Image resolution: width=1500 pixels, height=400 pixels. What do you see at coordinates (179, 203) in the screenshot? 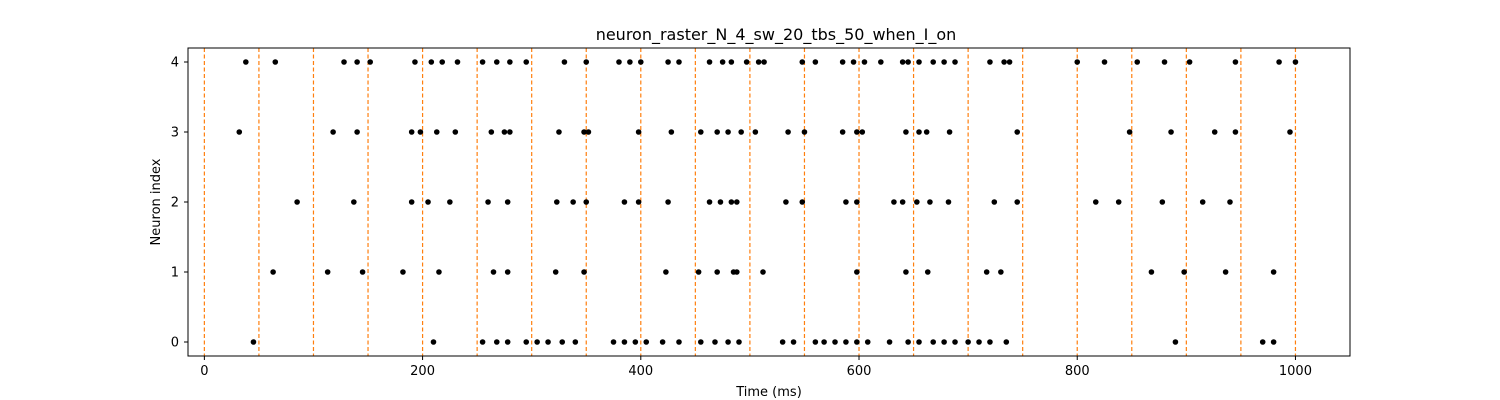
I see `y-axis-ticks: 0 1 2 3 4` at bounding box center [179, 203].